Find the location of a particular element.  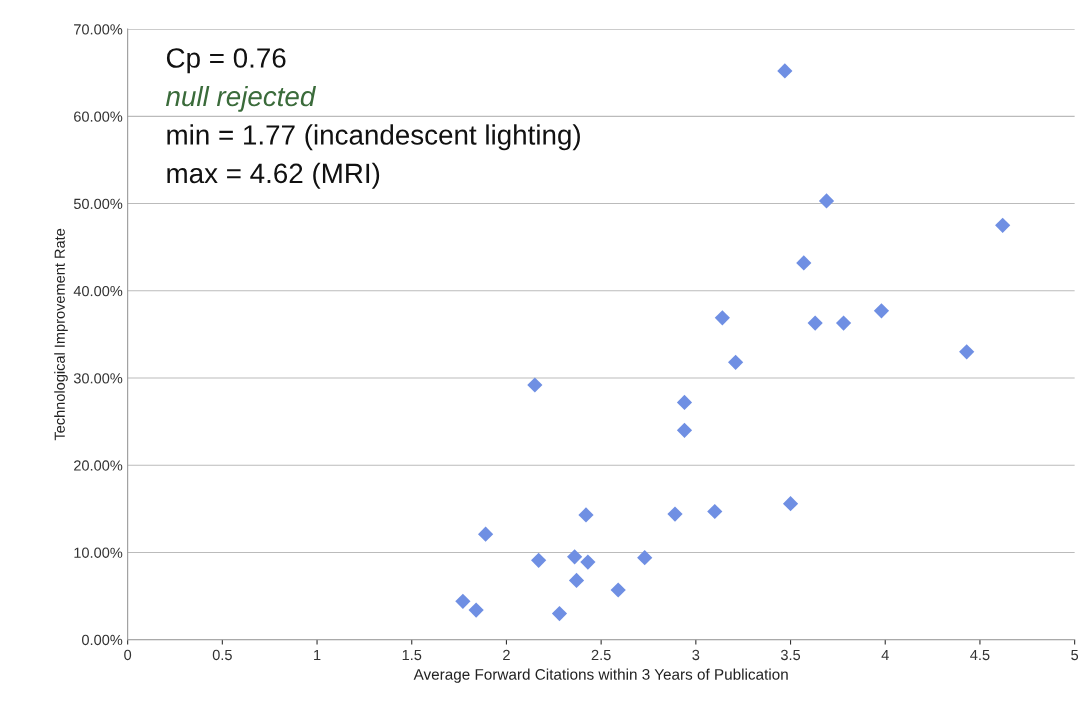

y-tick-label: 20.00% is located at coordinates (98, 465).